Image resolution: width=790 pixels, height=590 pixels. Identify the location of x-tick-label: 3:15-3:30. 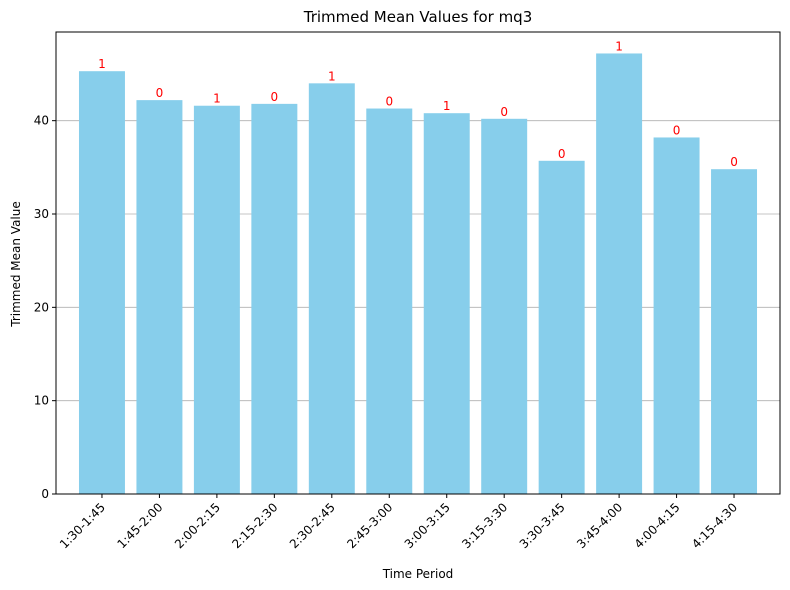
(484, 525).